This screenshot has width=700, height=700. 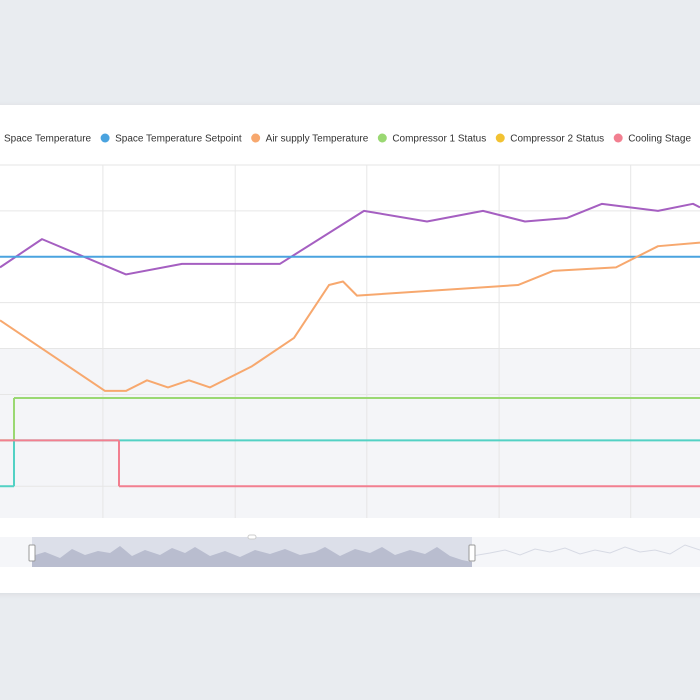 I want to click on navigator-area, so click(x=252, y=556).